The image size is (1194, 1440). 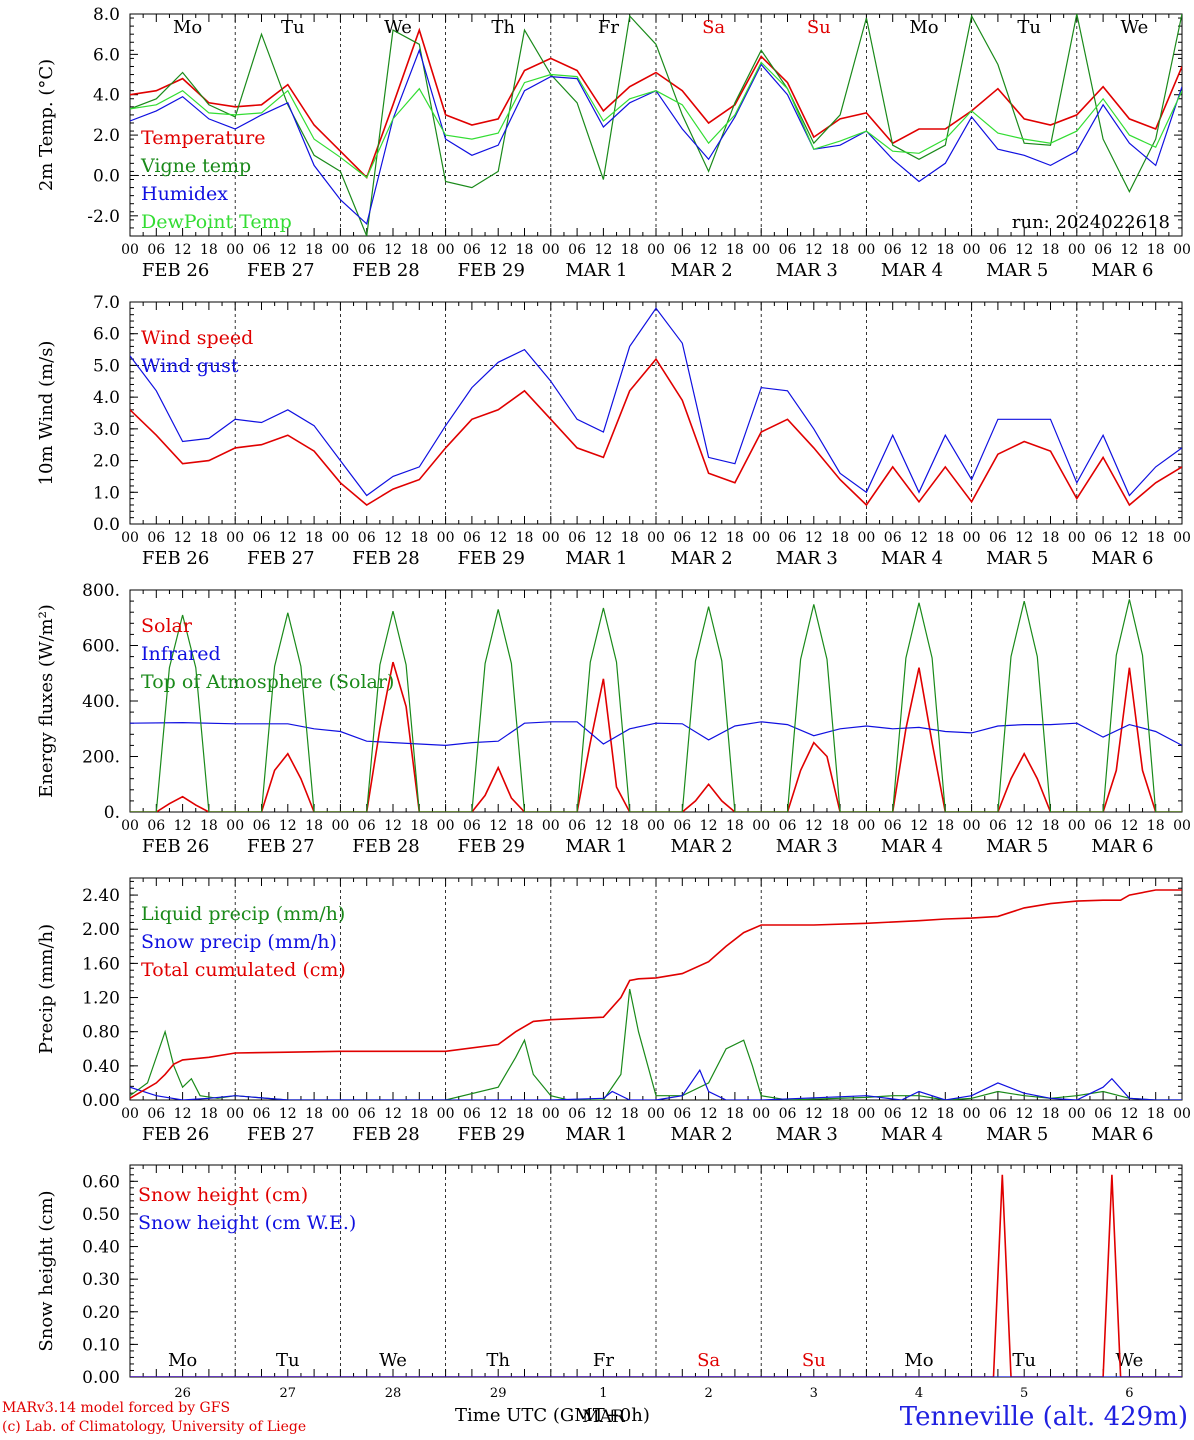 What do you see at coordinates (1129, 1393) in the screenshot?
I see `day-number-label: 6` at bounding box center [1129, 1393].